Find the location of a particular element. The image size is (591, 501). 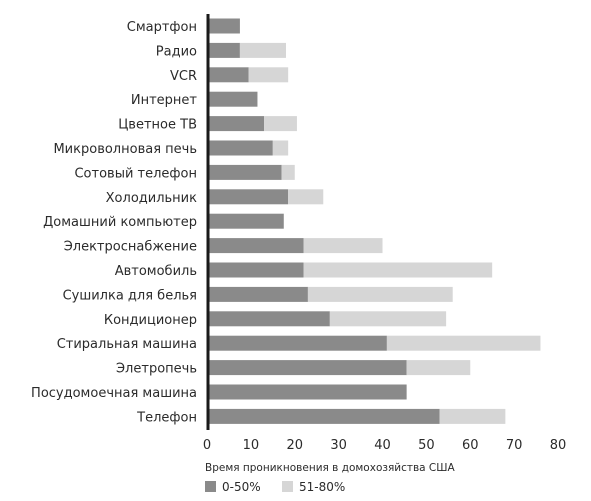

x-tick-label: 60 is located at coordinates (470, 445).